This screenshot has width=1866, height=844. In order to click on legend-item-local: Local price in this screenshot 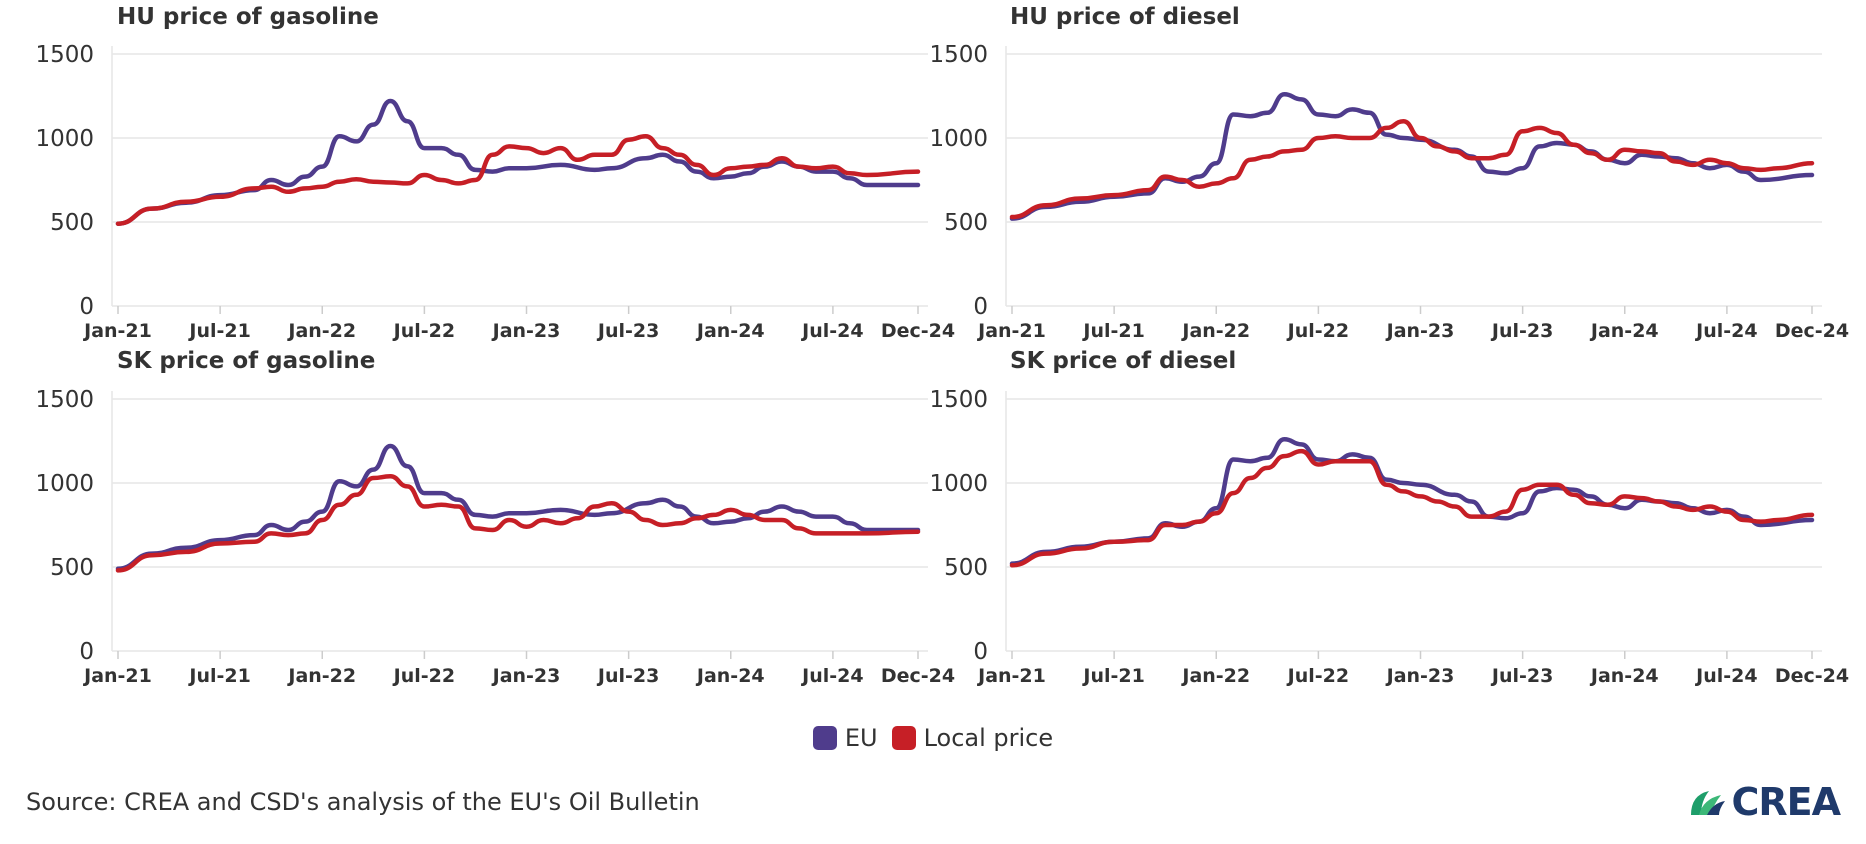, I will do `click(972, 738)`.